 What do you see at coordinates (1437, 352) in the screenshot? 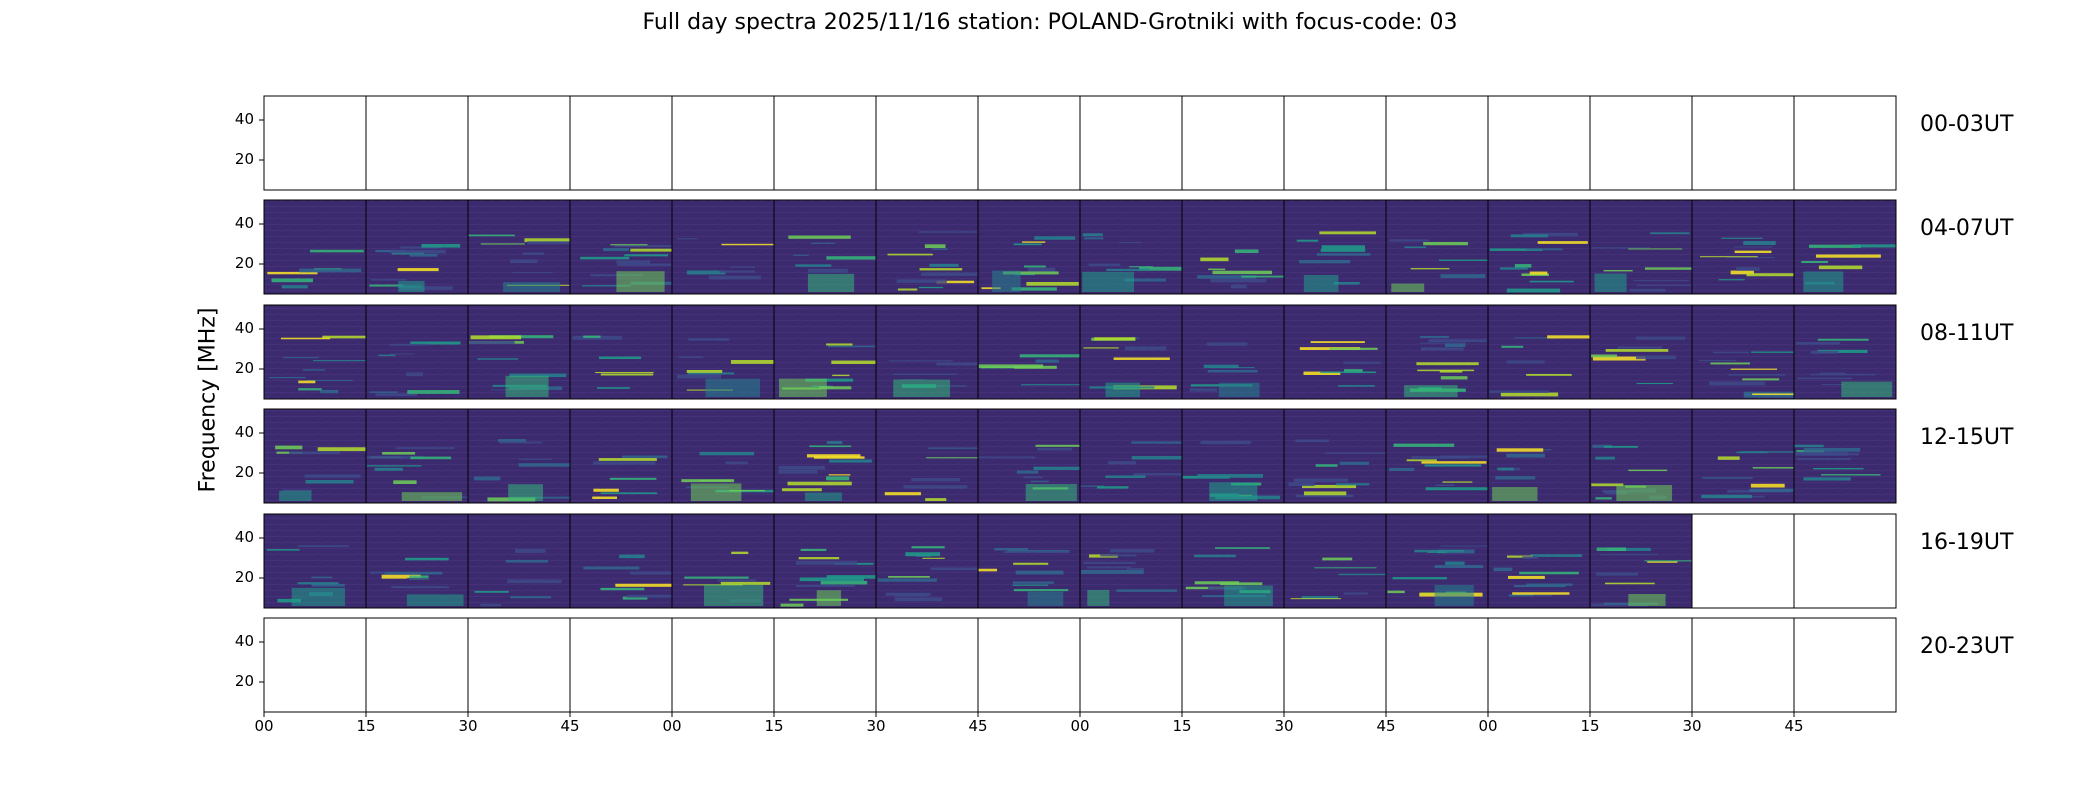
I see `panel-texture` at bounding box center [1437, 352].